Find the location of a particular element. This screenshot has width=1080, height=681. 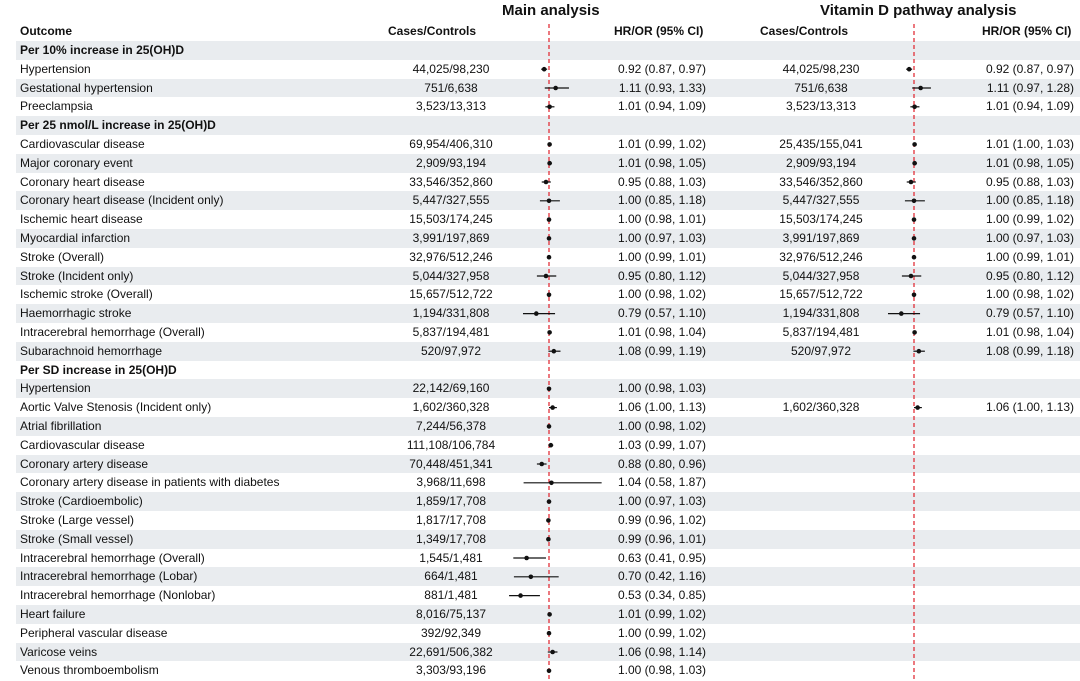

main-cases-header: Cases/Controls is located at coordinates (432, 31).